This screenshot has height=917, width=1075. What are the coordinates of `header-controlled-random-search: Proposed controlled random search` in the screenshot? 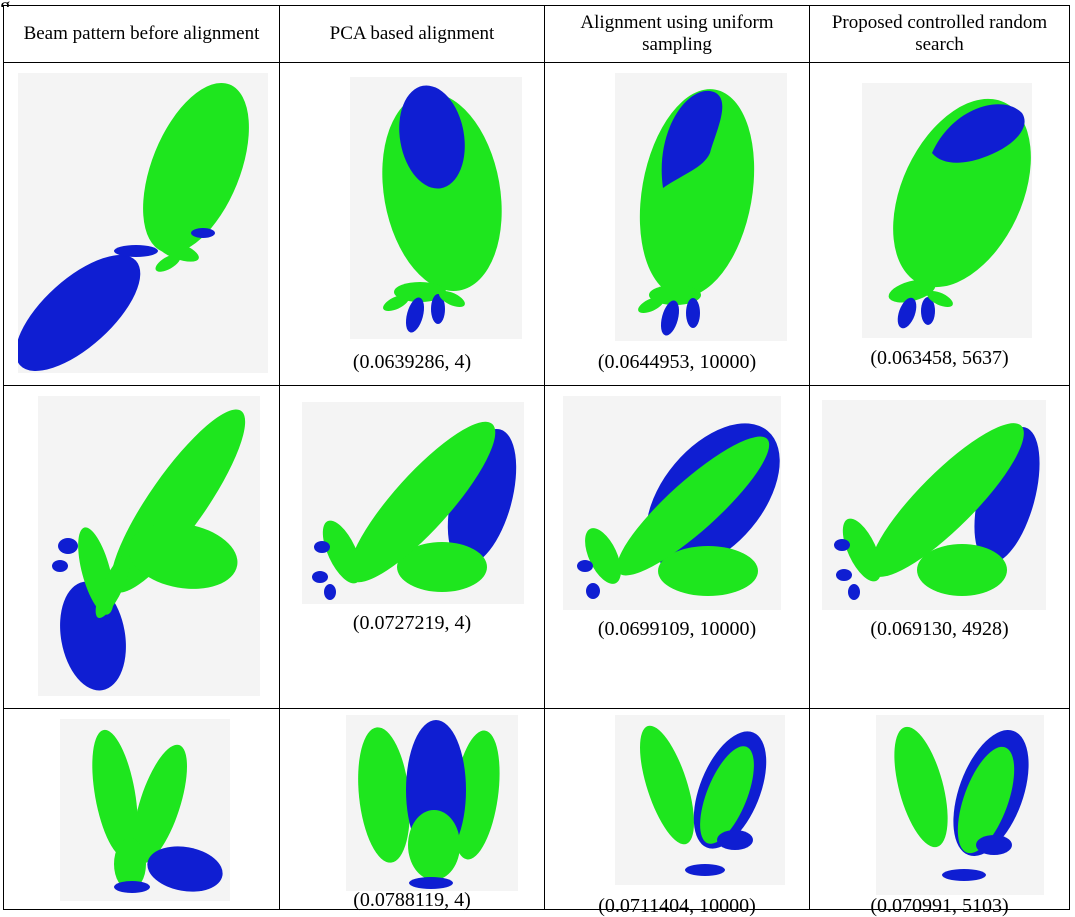 It's located at (939, 34).